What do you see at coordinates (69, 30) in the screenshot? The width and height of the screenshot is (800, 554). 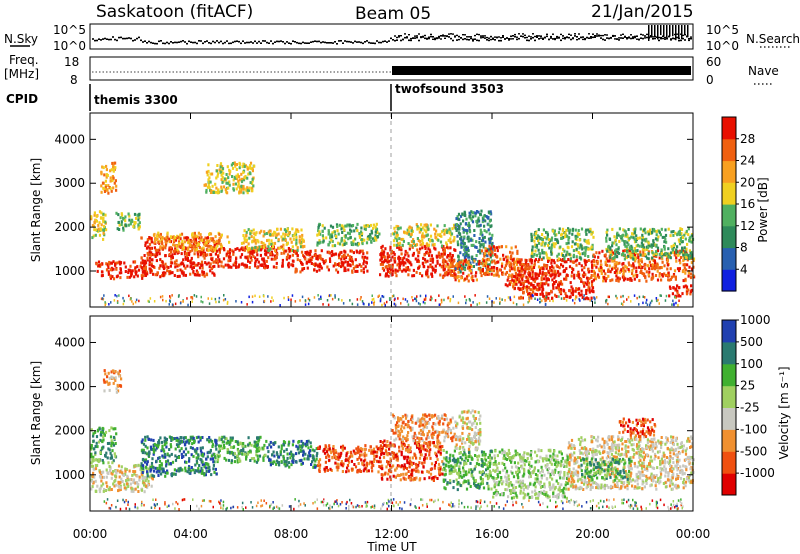 I see `nsky-tick-top: 10^5` at bounding box center [69, 30].